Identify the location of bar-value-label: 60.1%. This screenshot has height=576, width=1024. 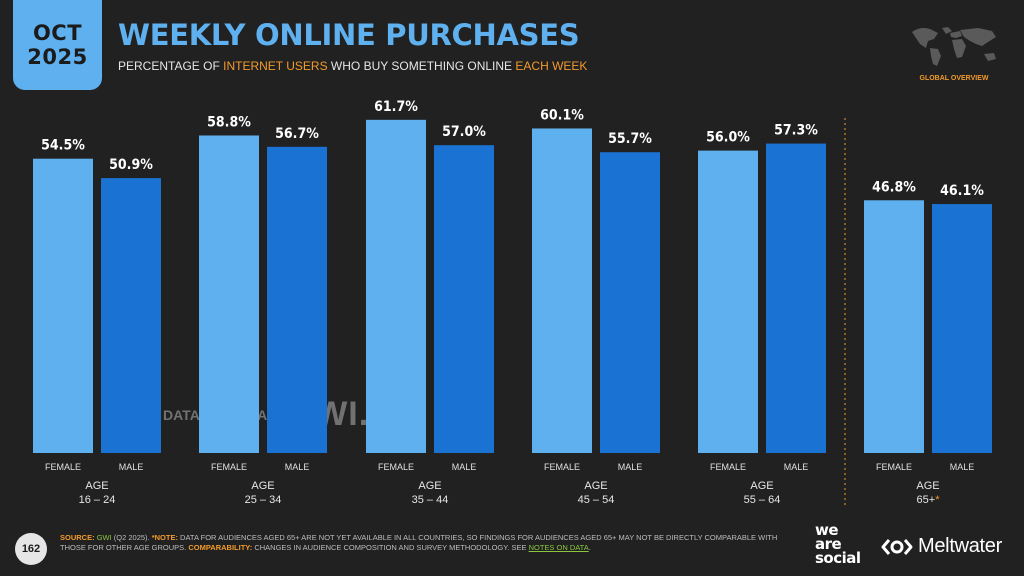
(562, 115).